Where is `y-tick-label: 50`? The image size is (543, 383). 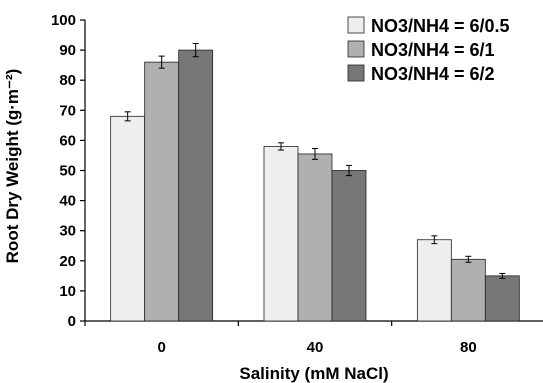
y-tick-label: 50 is located at coordinates (67, 171).